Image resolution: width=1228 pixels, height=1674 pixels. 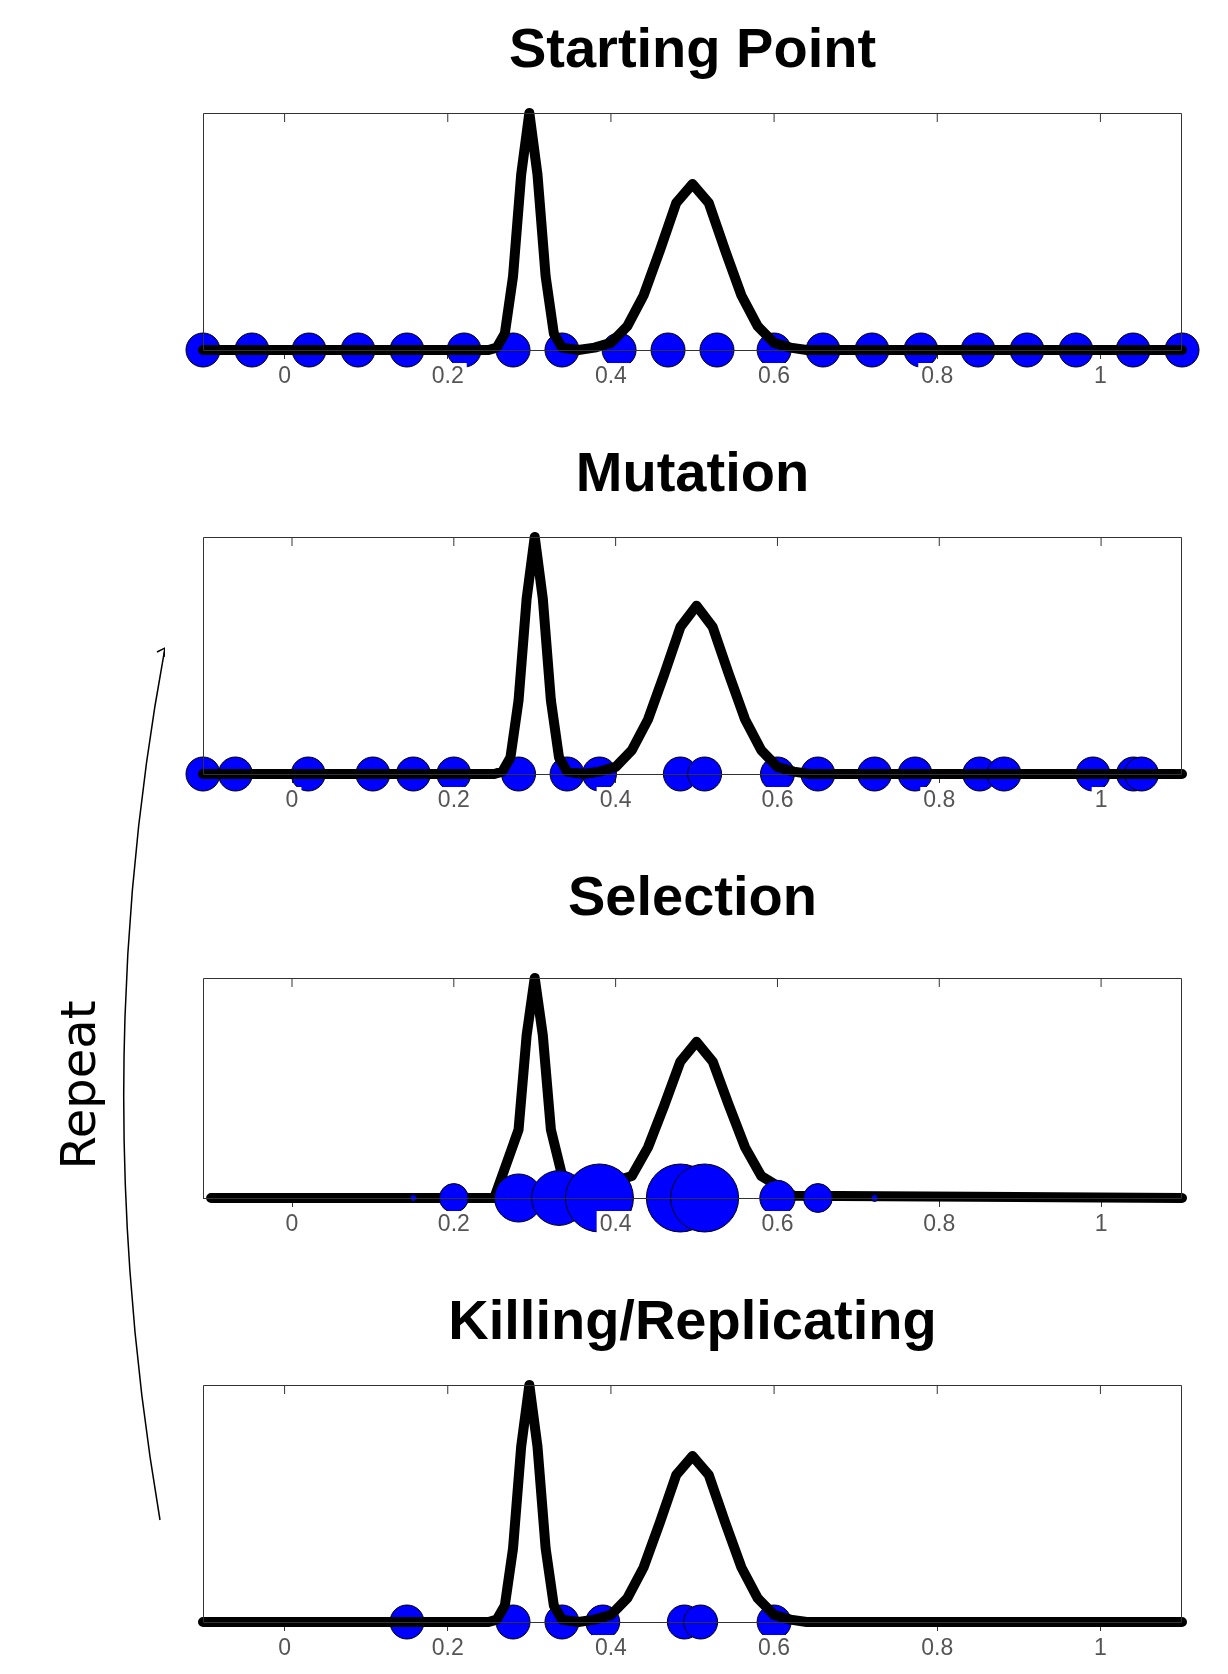 What do you see at coordinates (692, 1320) in the screenshot?
I see `chart-title: Killing/Replicating` at bounding box center [692, 1320].